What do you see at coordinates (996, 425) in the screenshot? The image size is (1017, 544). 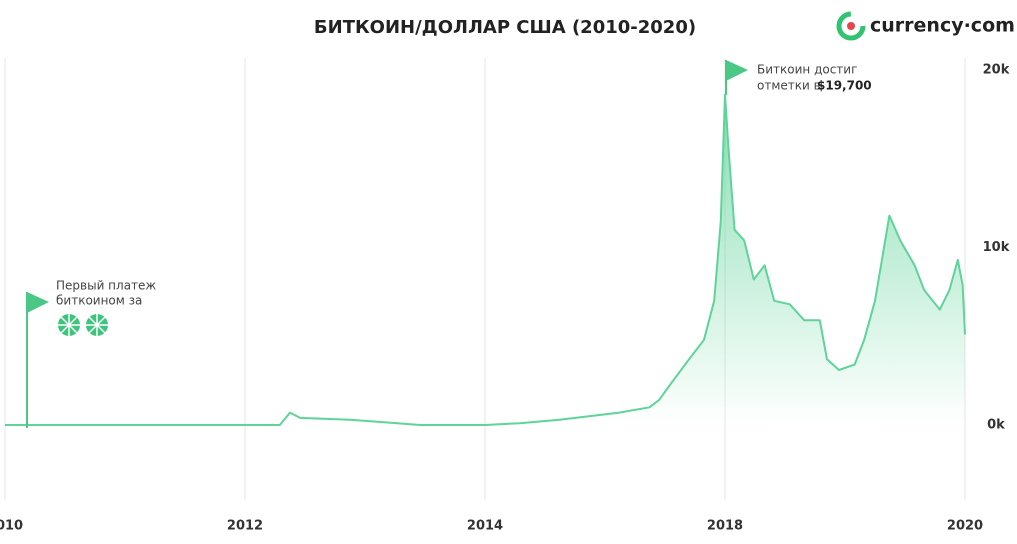 I see `y-tick-label: 0k` at bounding box center [996, 425].